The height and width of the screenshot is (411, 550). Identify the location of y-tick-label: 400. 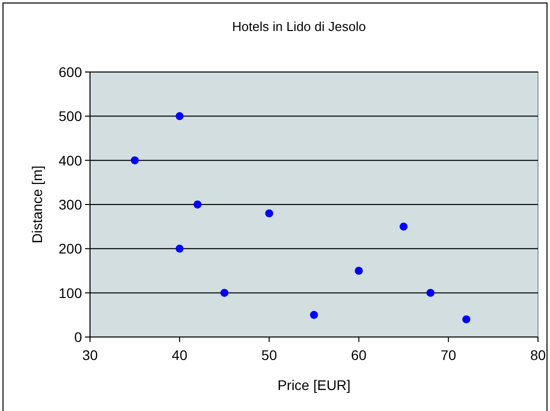
(70, 160).